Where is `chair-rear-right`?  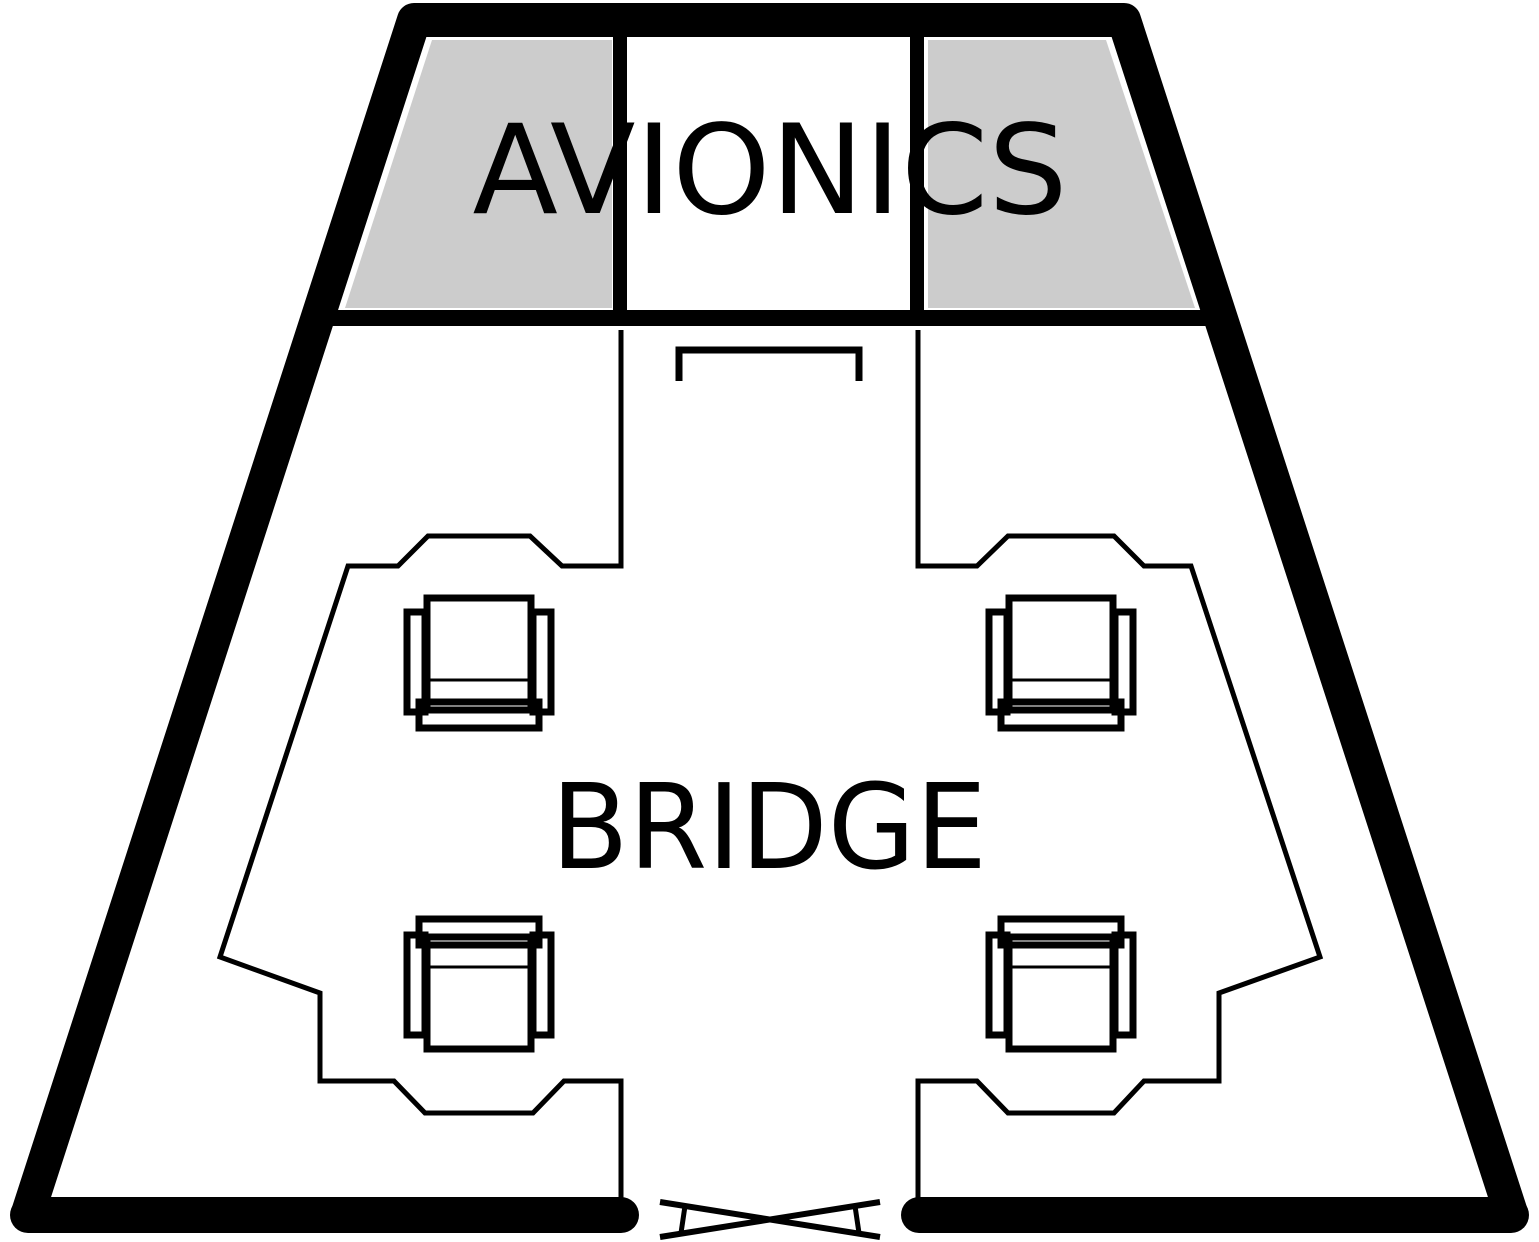 chair-rear-right is located at coordinates (1061, 984).